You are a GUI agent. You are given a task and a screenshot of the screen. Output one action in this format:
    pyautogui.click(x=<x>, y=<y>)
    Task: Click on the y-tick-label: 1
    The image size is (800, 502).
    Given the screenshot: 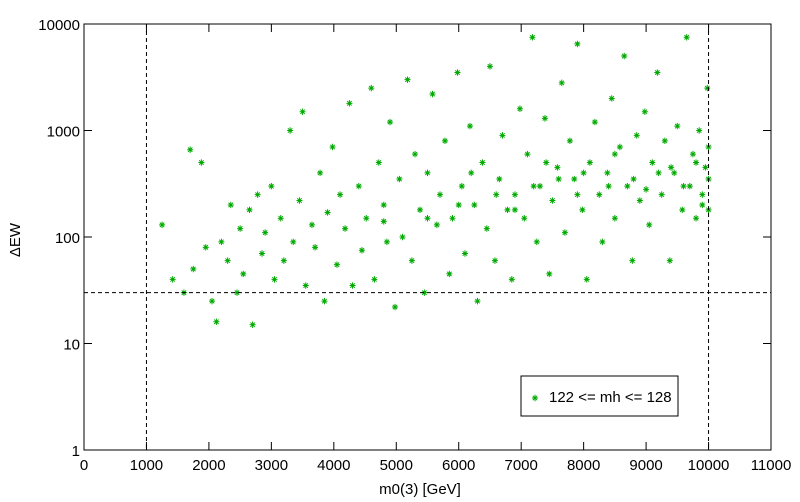 What is the action you would take?
    pyautogui.click(x=76, y=451)
    